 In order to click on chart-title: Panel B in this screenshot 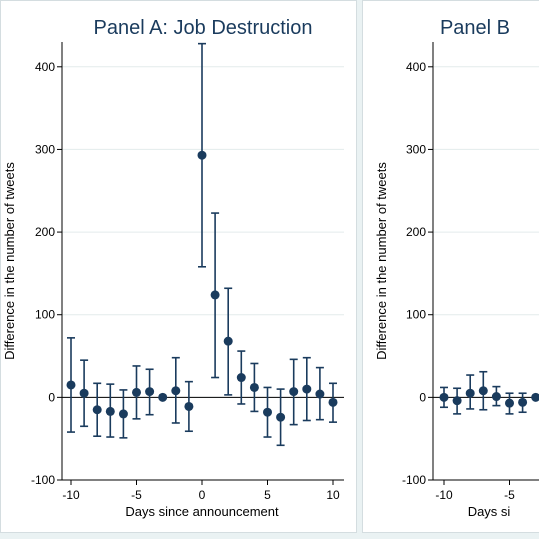, I will do `click(475, 28)`.